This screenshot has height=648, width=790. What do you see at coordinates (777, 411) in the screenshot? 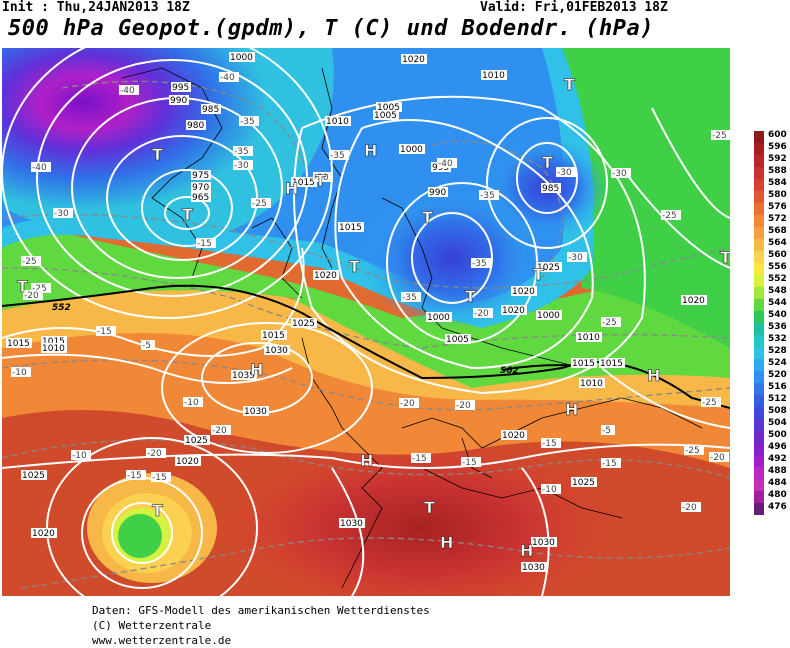
I see `legend-tick-label: 508` at bounding box center [777, 411].